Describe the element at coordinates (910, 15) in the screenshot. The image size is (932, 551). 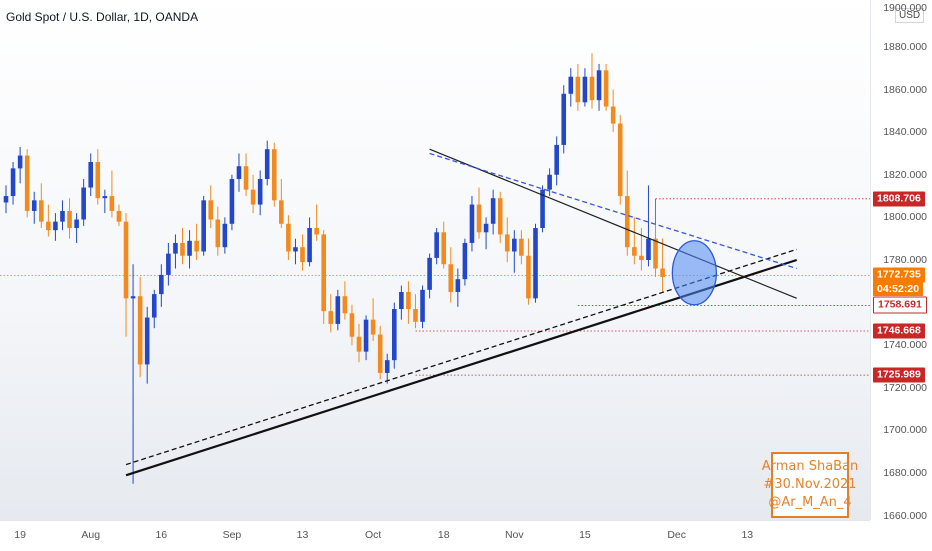
I see `currency-label: USD` at that location.